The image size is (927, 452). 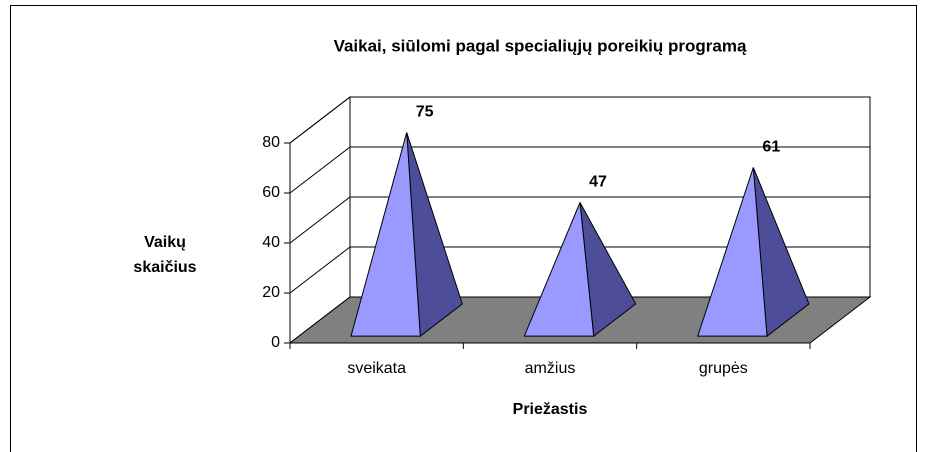 What do you see at coordinates (275, 342) in the screenshot?
I see `y-tick-label: 0` at bounding box center [275, 342].